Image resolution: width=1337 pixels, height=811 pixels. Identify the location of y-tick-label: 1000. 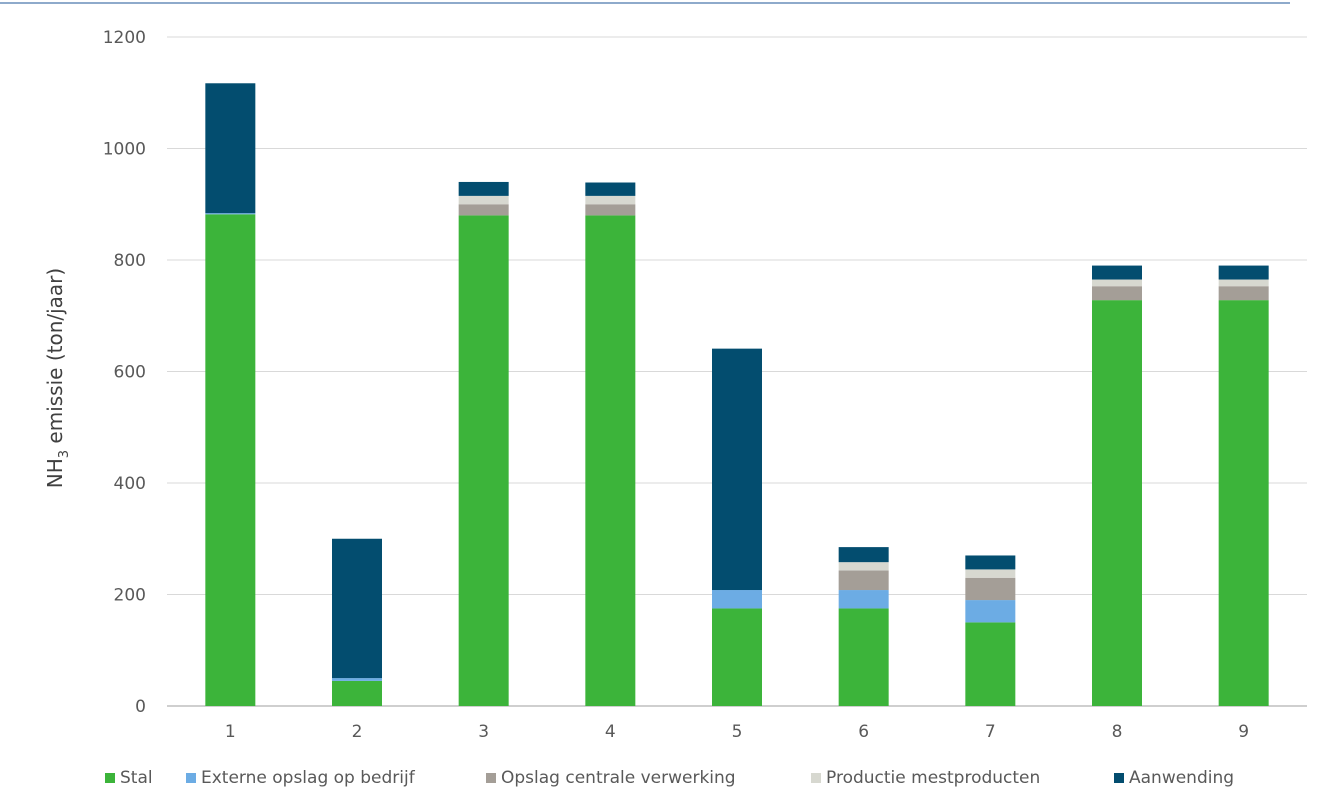
(124, 150).